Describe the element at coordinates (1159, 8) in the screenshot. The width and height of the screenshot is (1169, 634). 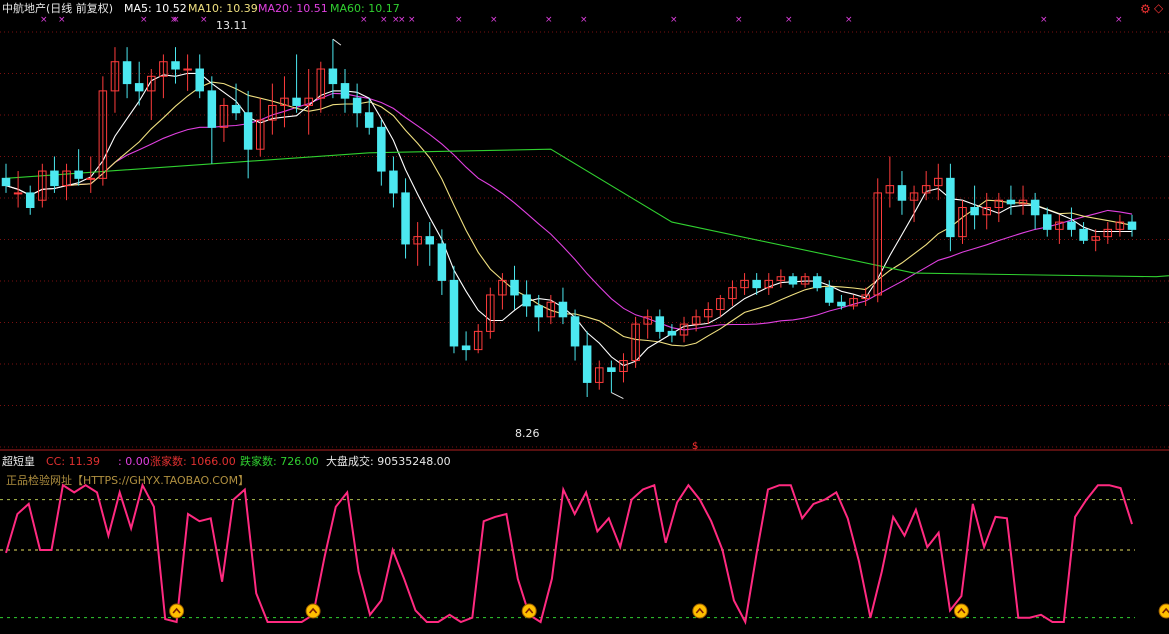
I see `diamond-icon: ◇` at that location.